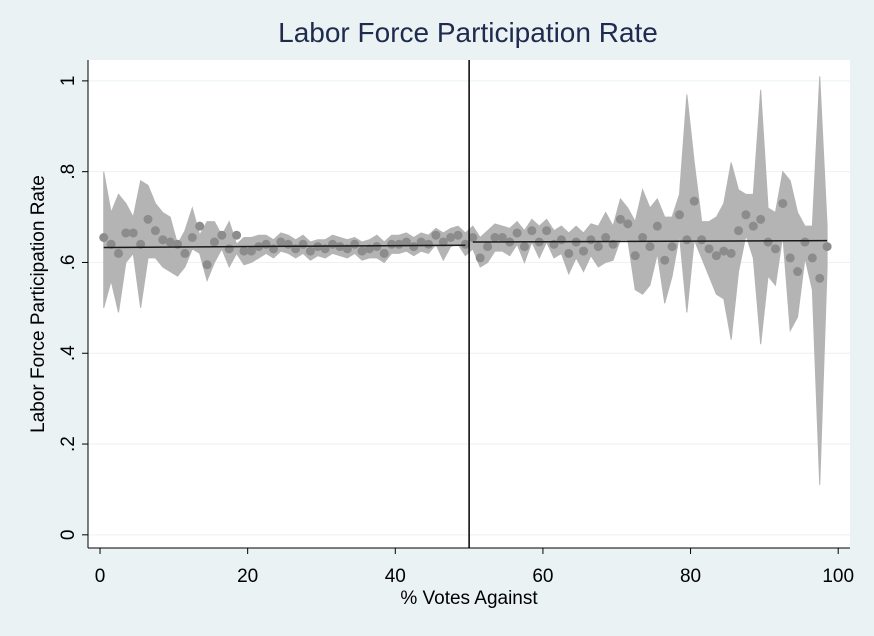  Describe the element at coordinates (68, 535) in the screenshot. I see `y-tick-label: 0` at that location.